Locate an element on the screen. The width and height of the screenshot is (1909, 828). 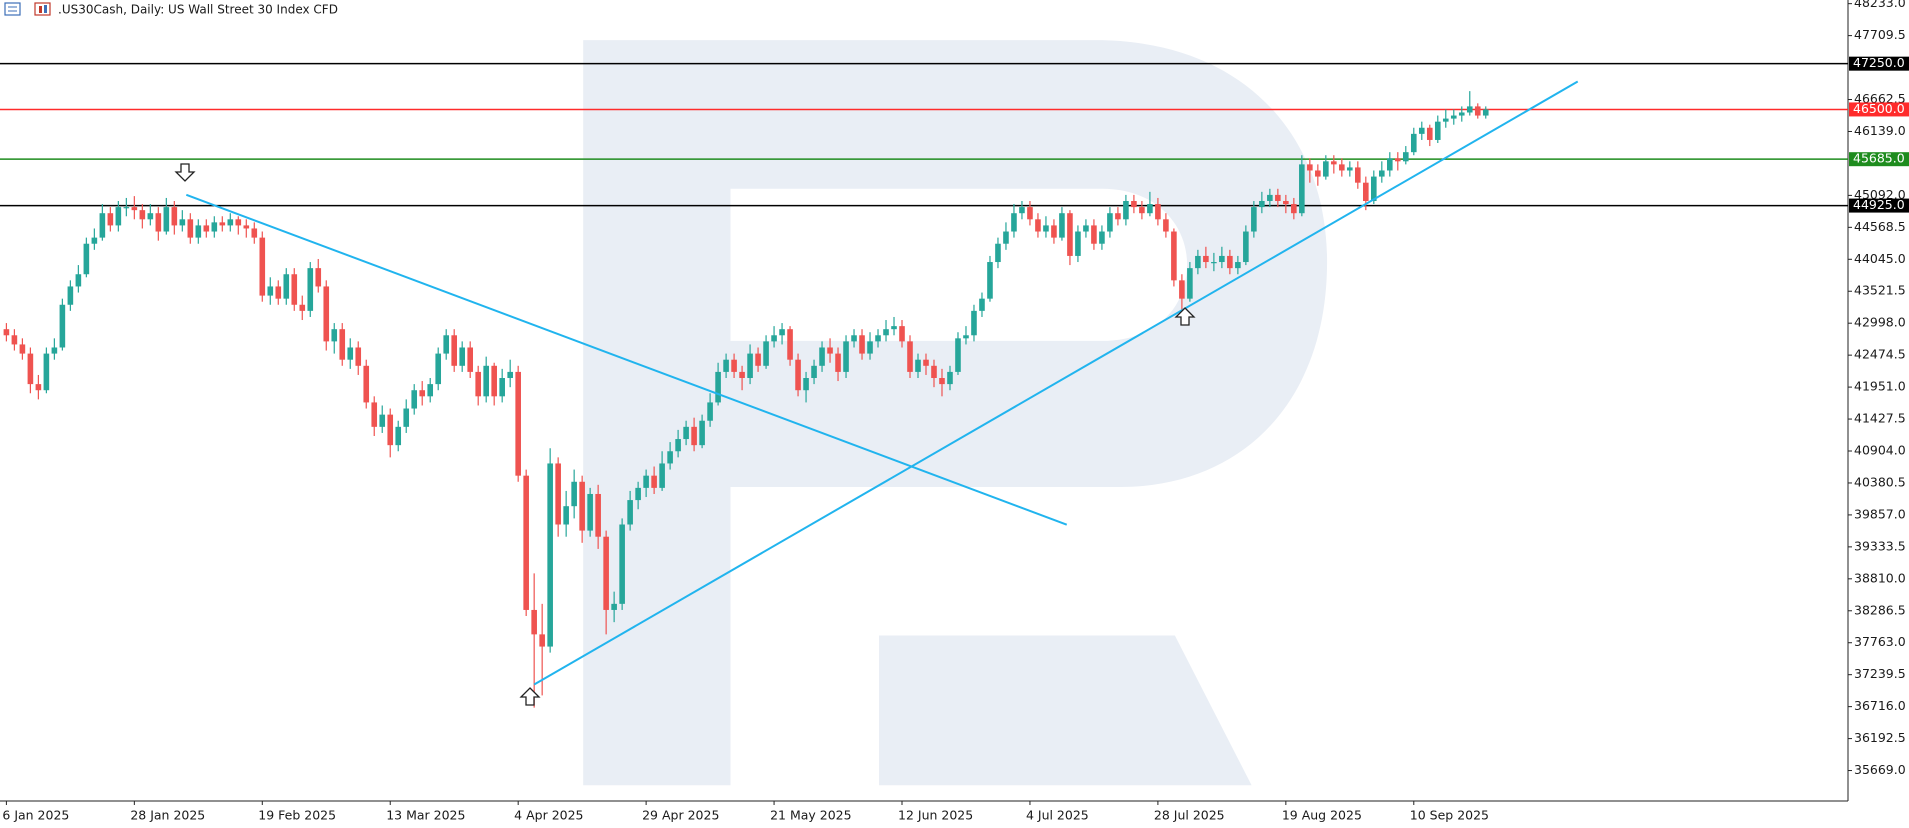
y-tick-label: 42998.0 is located at coordinates (1880, 322).